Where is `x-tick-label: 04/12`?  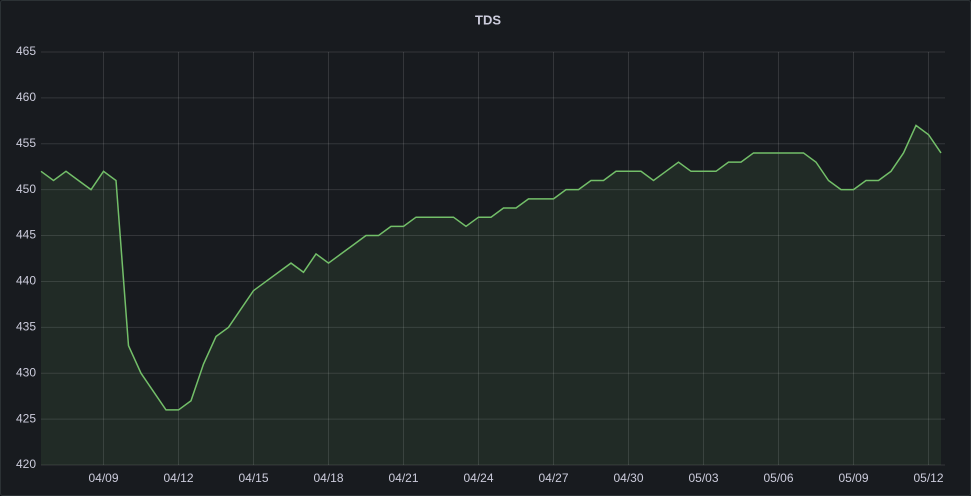
x-tick-label: 04/12 is located at coordinates (178, 478).